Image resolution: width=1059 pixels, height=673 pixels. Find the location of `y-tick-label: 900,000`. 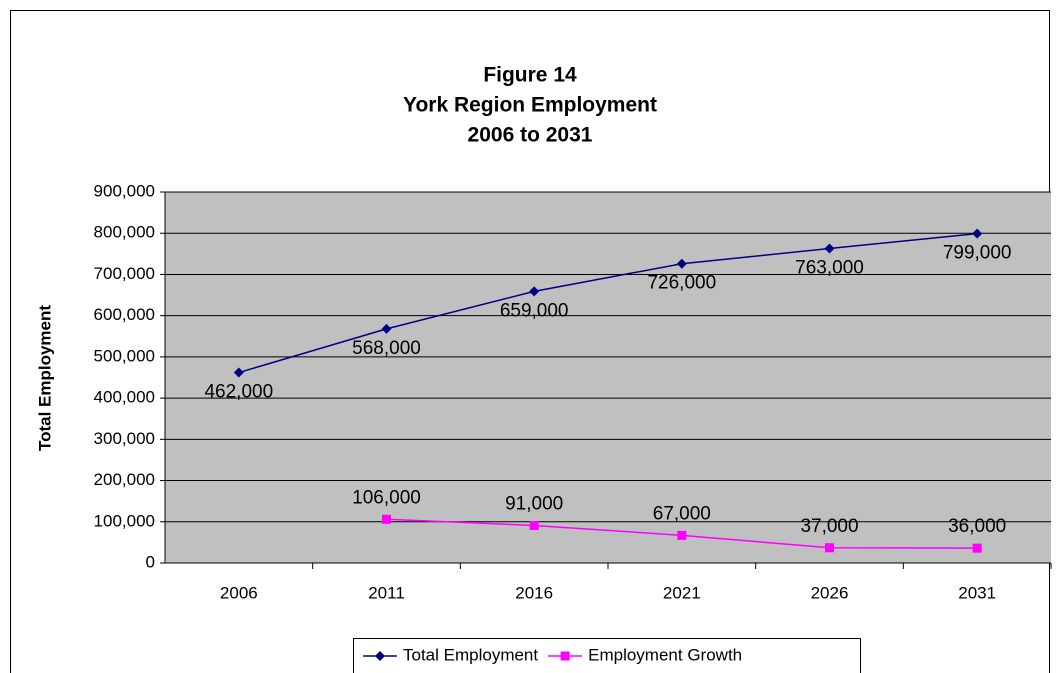

y-tick-label: 900,000 is located at coordinates (124, 190).